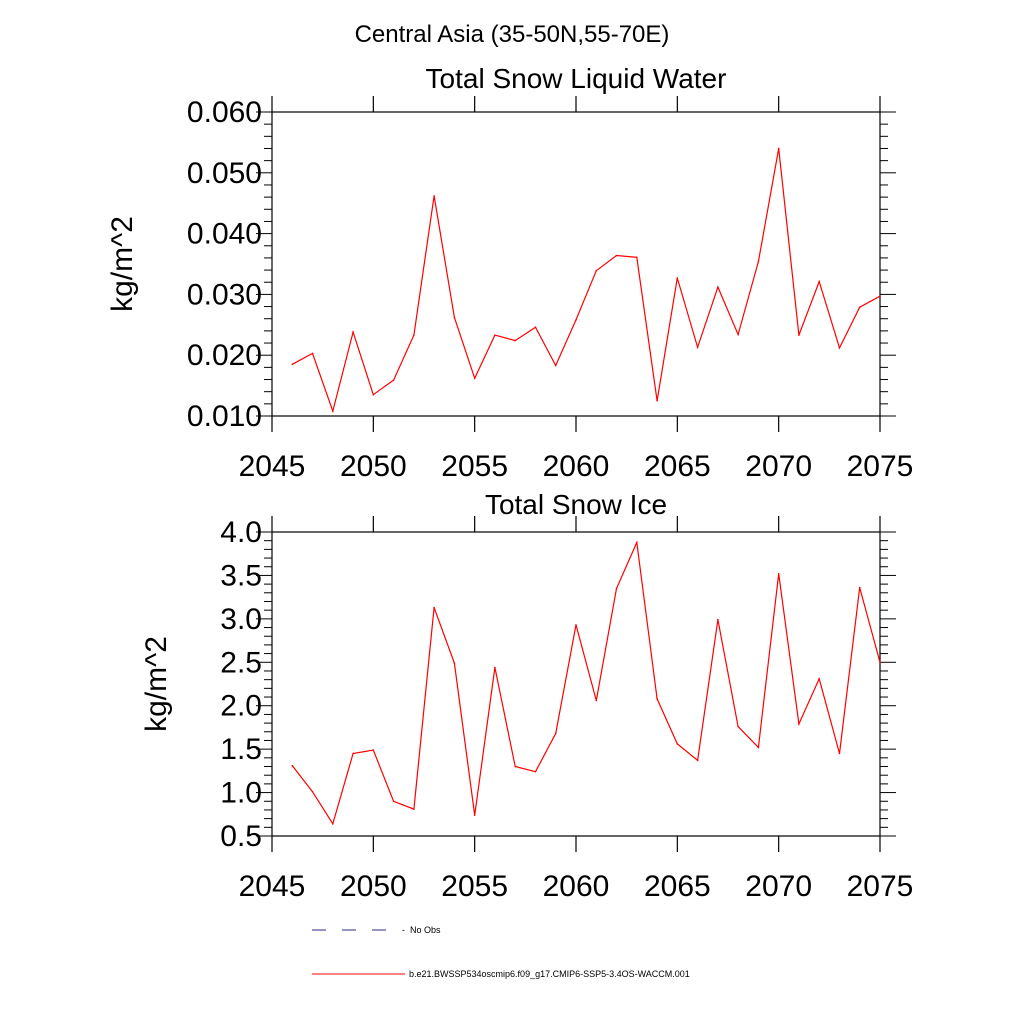  What do you see at coordinates (224, 355) in the screenshot?
I see `y-tick-label: 0.020` at bounding box center [224, 355].